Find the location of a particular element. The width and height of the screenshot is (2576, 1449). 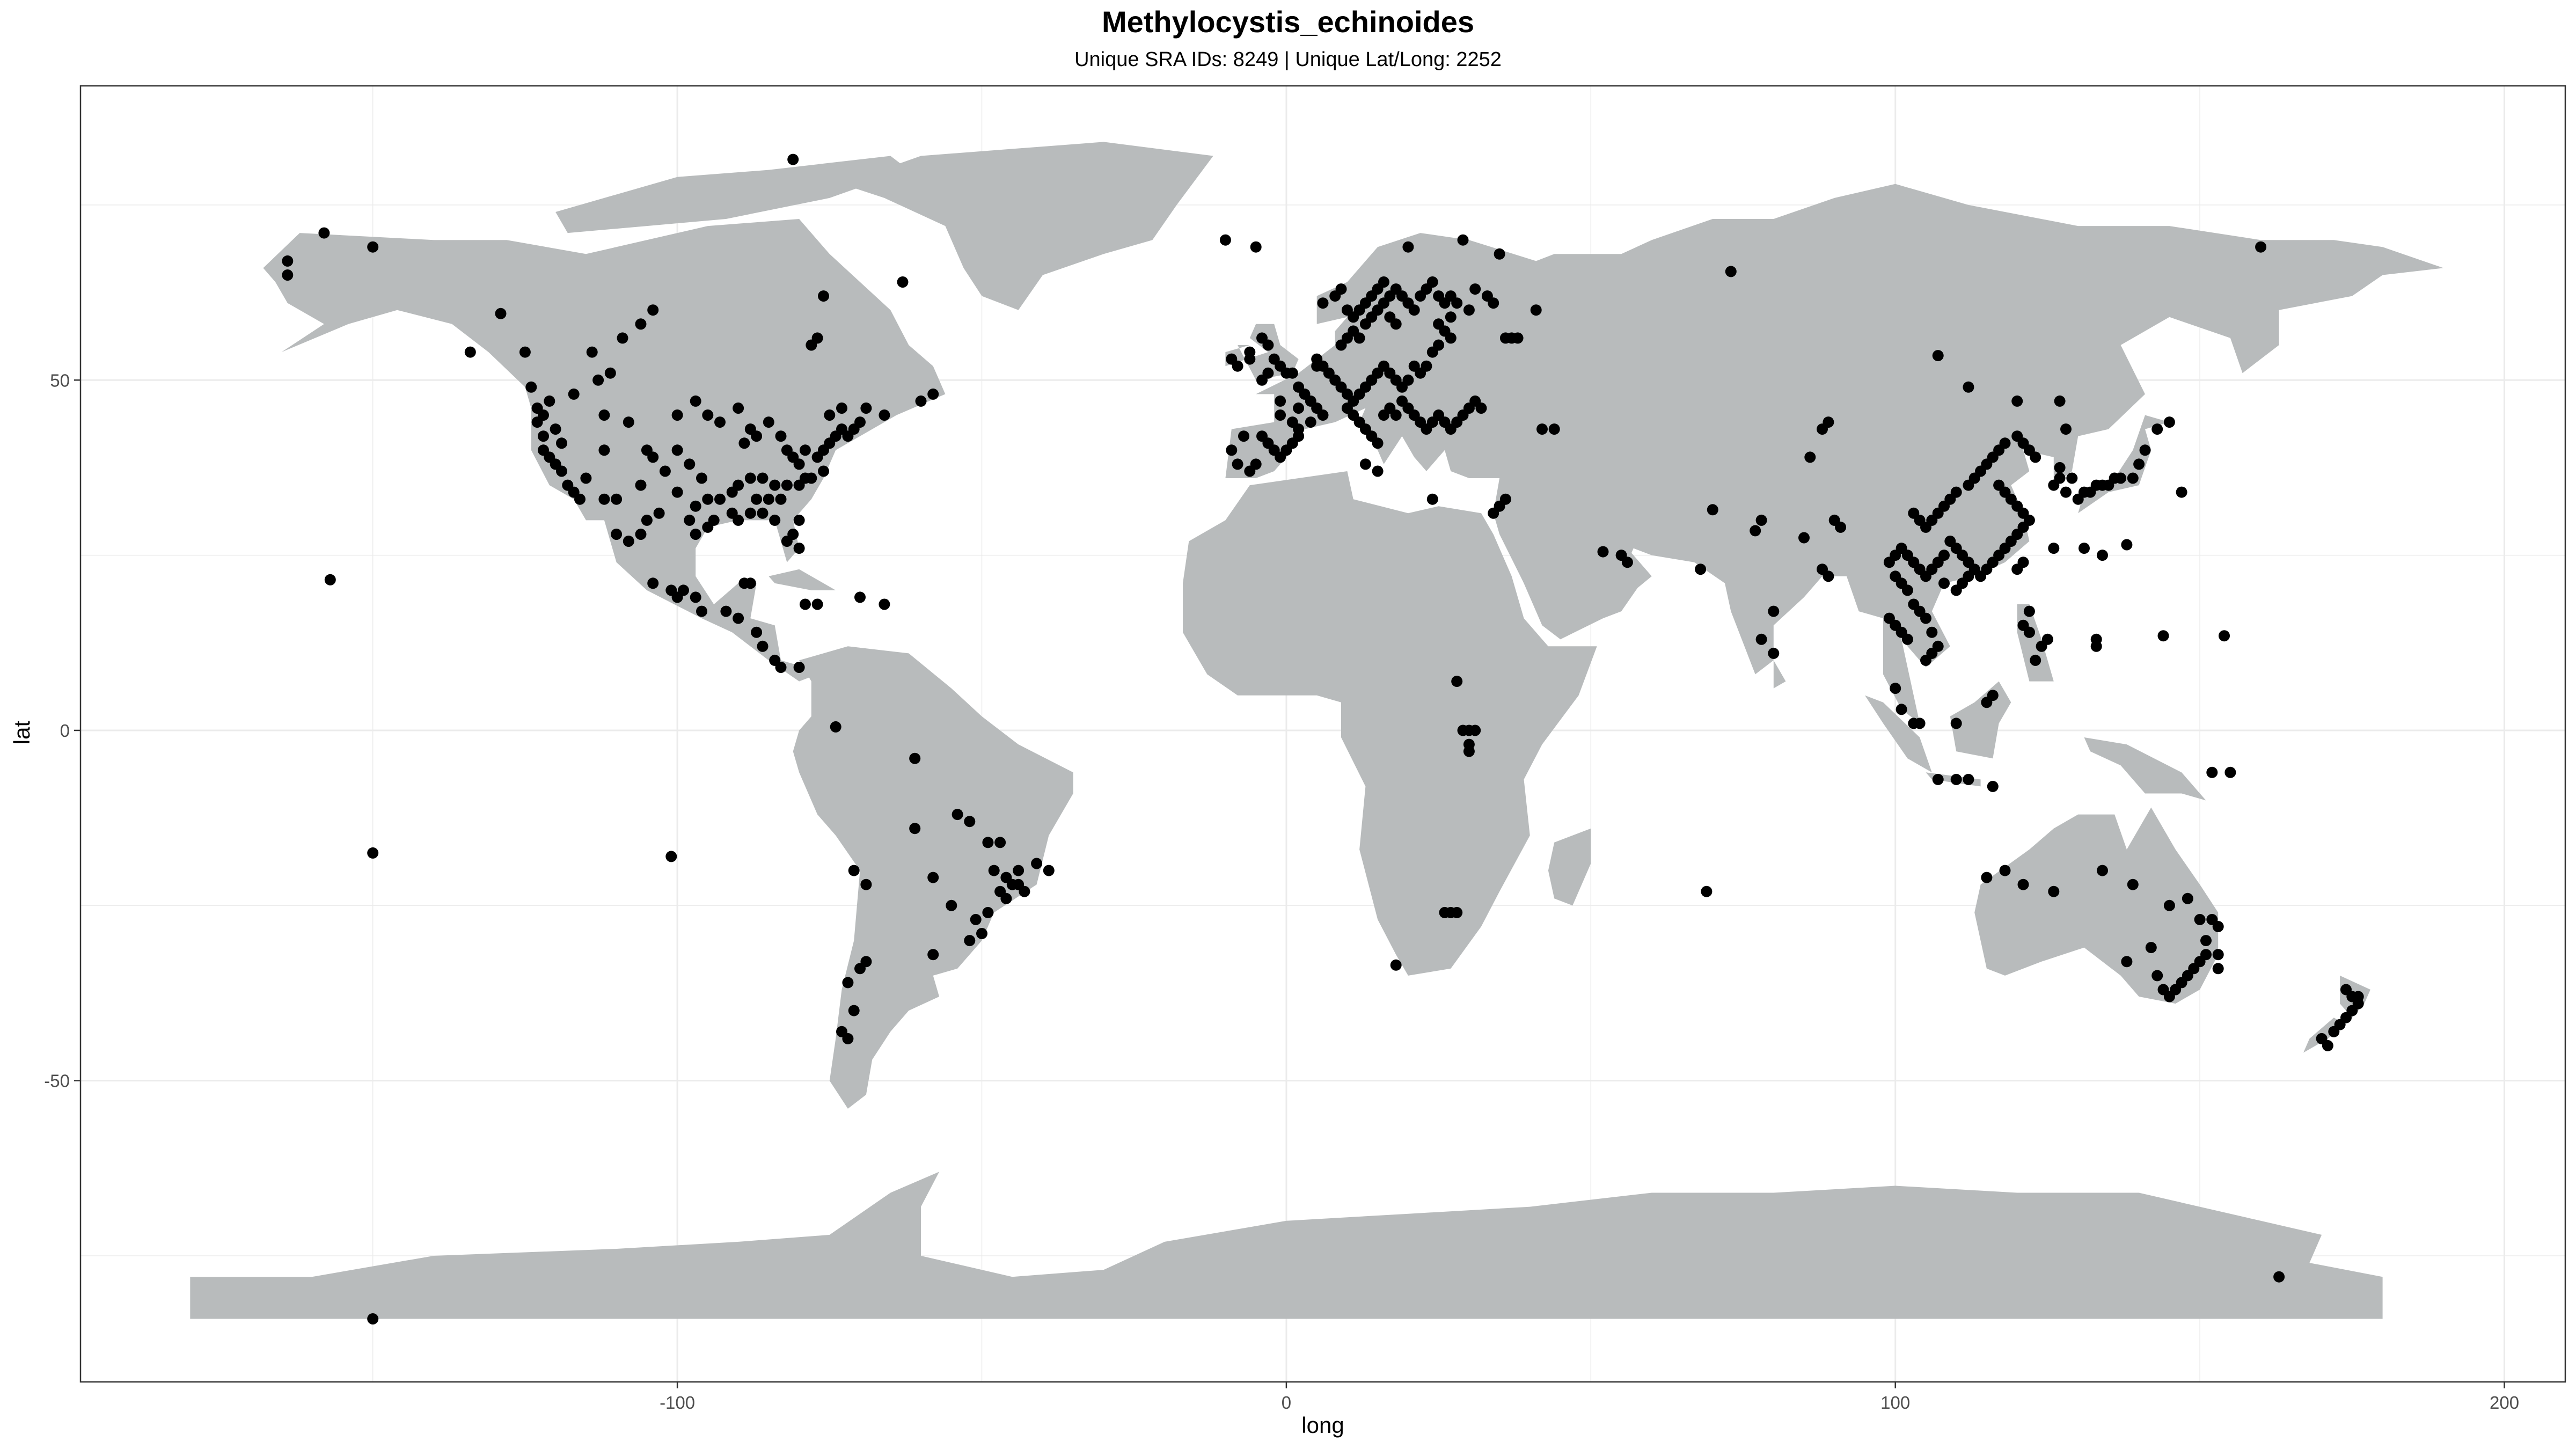

sri-lanka-landmass is located at coordinates (1779, 674).